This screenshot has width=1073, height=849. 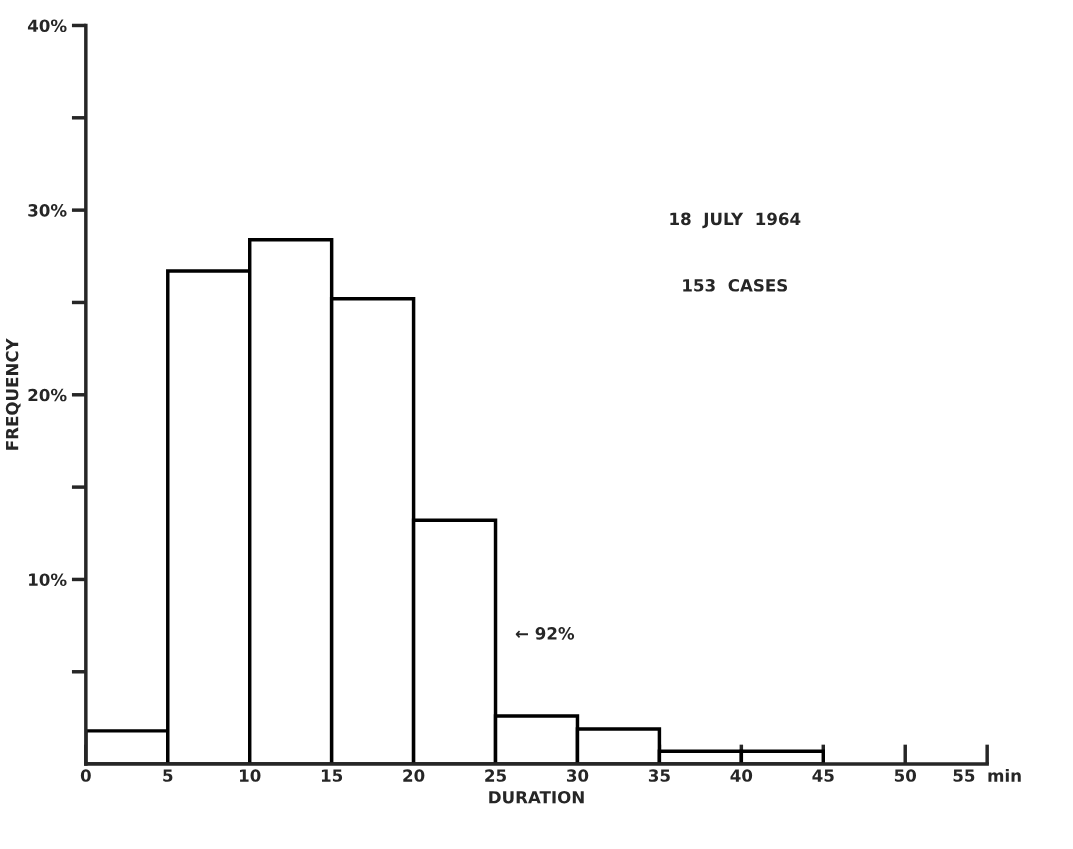 What do you see at coordinates (905, 775) in the screenshot?
I see `x-tick-label: 50` at bounding box center [905, 775].